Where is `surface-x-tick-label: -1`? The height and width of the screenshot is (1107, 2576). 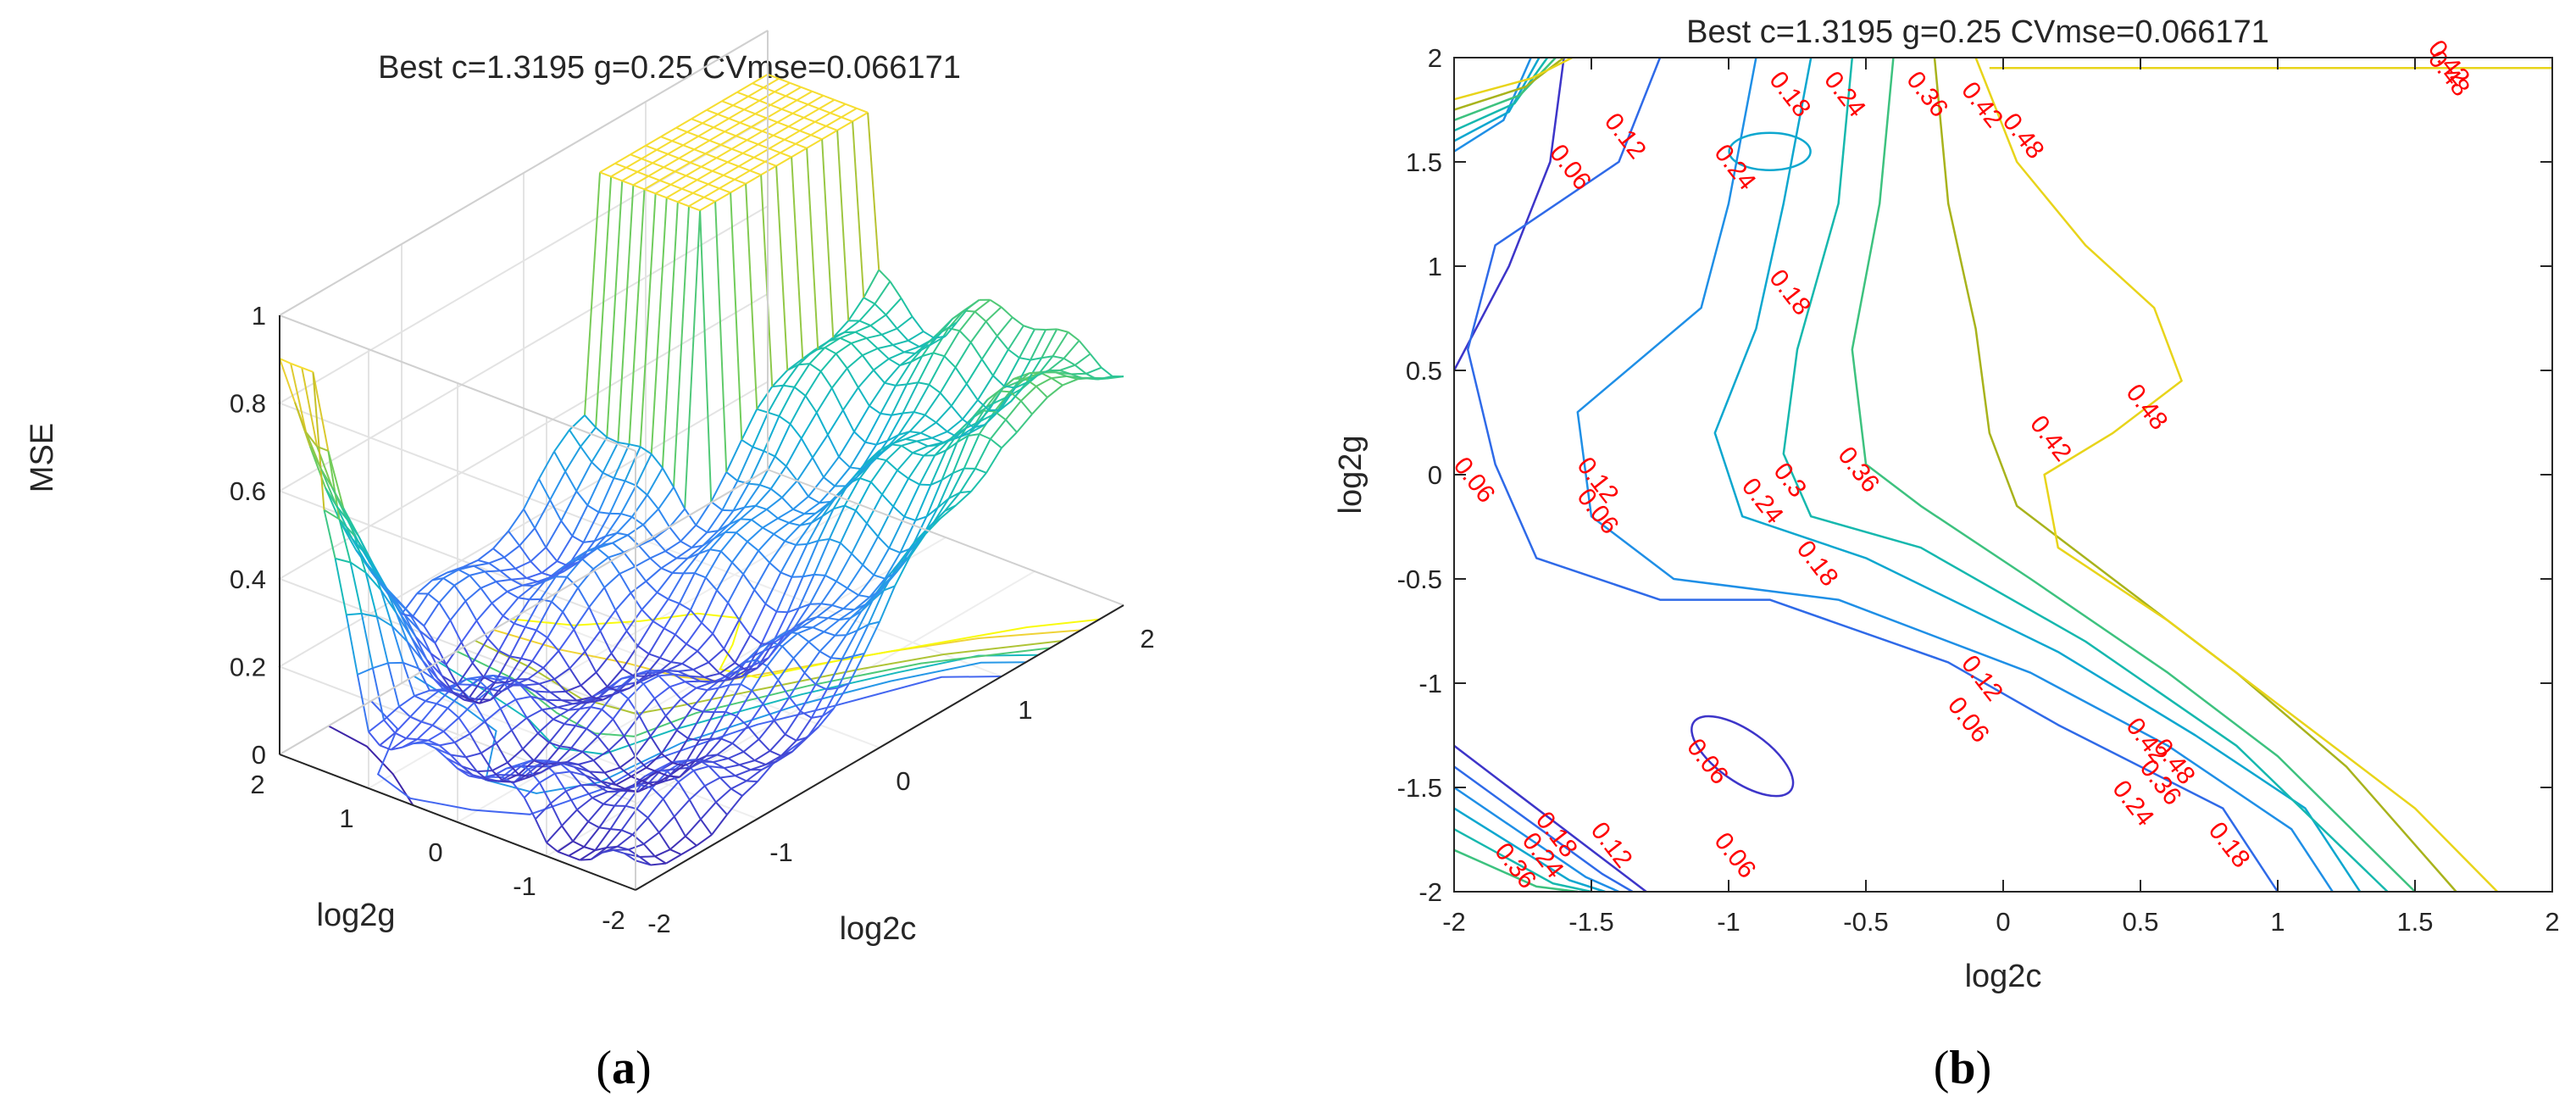
surface-x-tick-label: -1 is located at coordinates (781, 852).